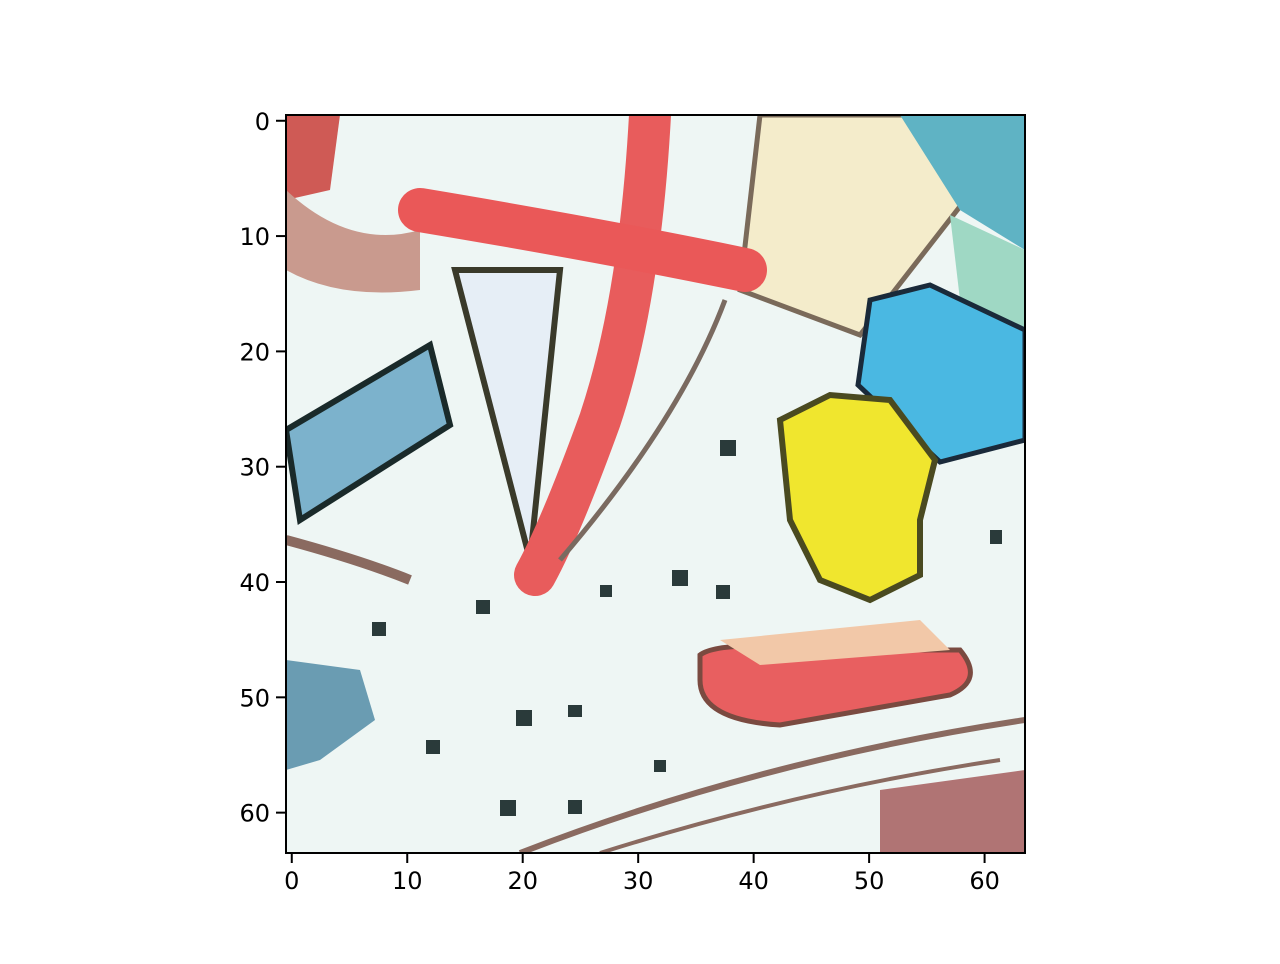 The image size is (1280, 964). Describe the element at coordinates (254, 468) in the screenshot. I see `y-tick-label: 30` at that location.